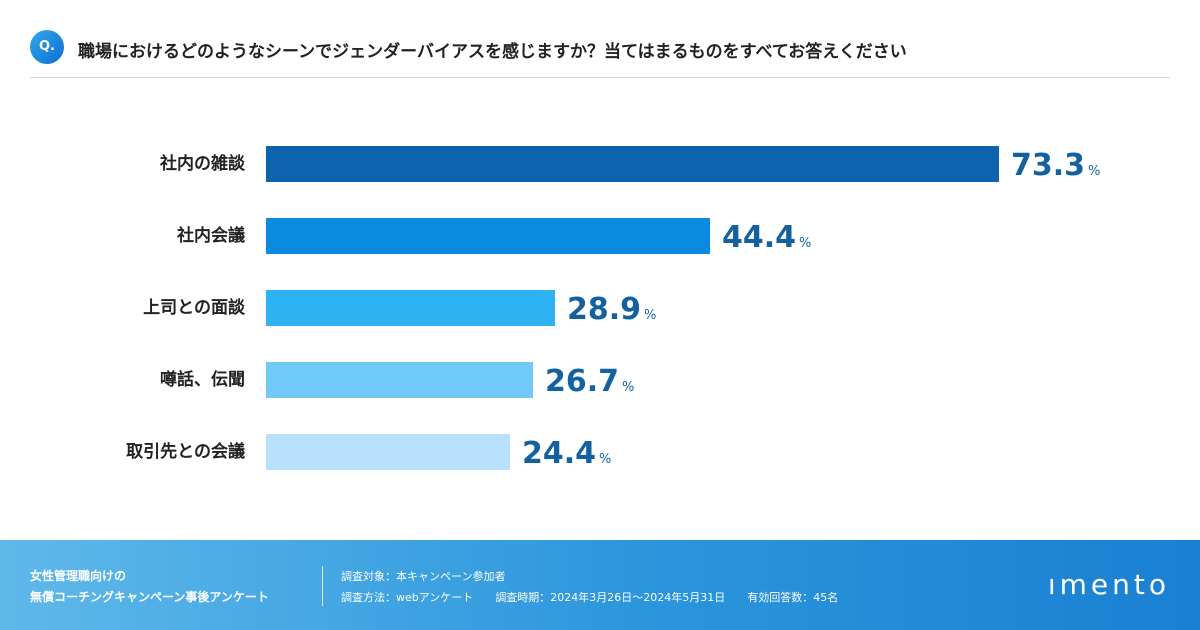 The width and height of the screenshot is (1200, 630). I want to click on bar-value-label: 28.9%, so click(612, 308).